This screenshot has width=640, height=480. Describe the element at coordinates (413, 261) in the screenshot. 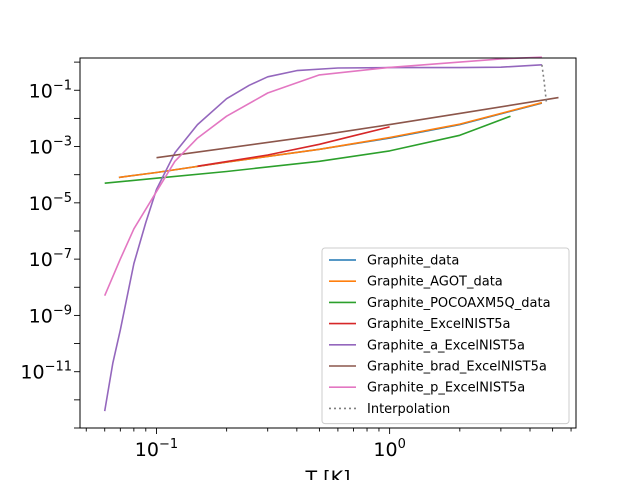

I see `legend-label-0: Graphite_data` at that location.